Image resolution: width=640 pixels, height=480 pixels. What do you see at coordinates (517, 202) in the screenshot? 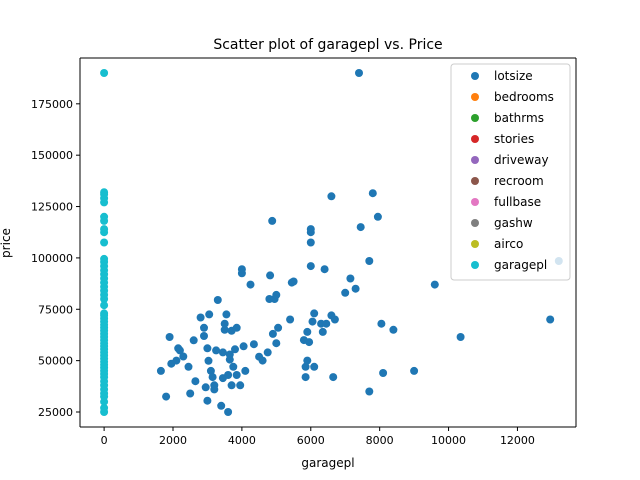
I see `legend-label-fullbase: fullbase` at bounding box center [517, 202].